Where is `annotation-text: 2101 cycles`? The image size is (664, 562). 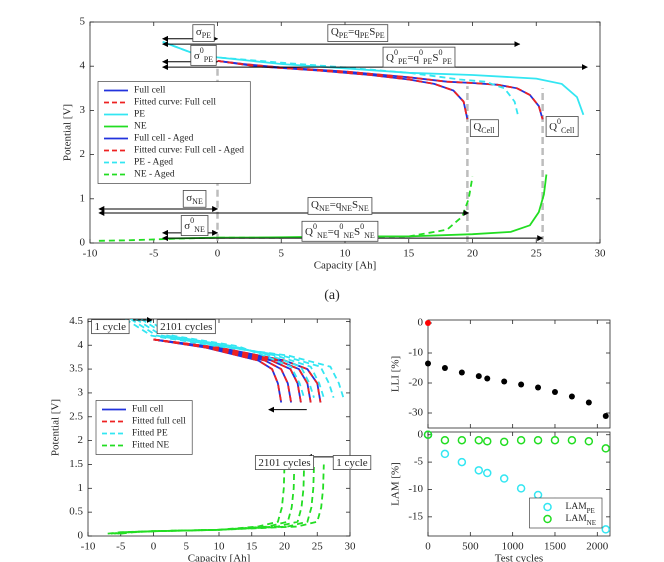 annotation-text: 2101 cycles is located at coordinates (186, 327).